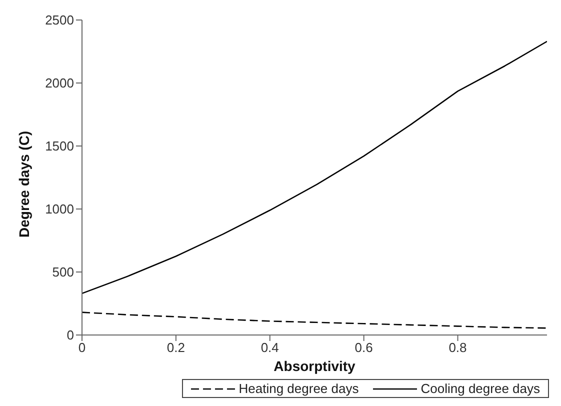  Describe the element at coordinates (59, 146) in the screenshot. I see `y-tick-label: 1500` at that location.